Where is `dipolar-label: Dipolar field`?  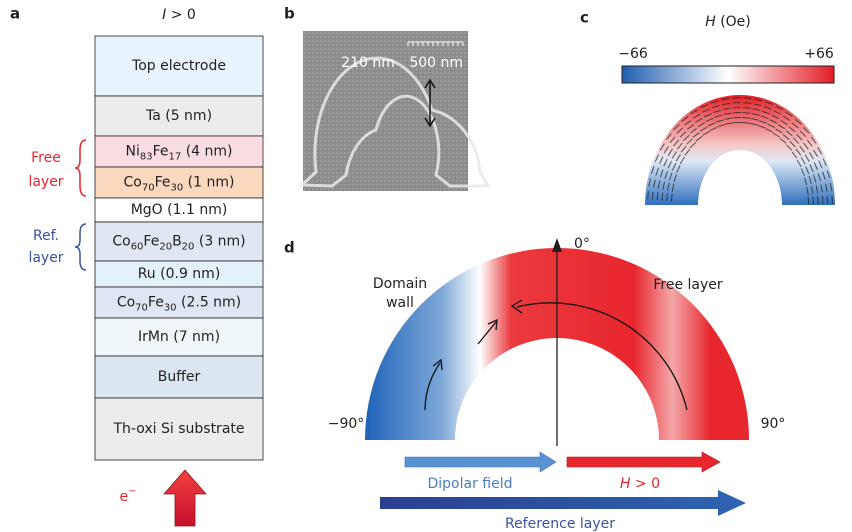 dipolar-label: Dipolar field is located at coordinates (469, 484).